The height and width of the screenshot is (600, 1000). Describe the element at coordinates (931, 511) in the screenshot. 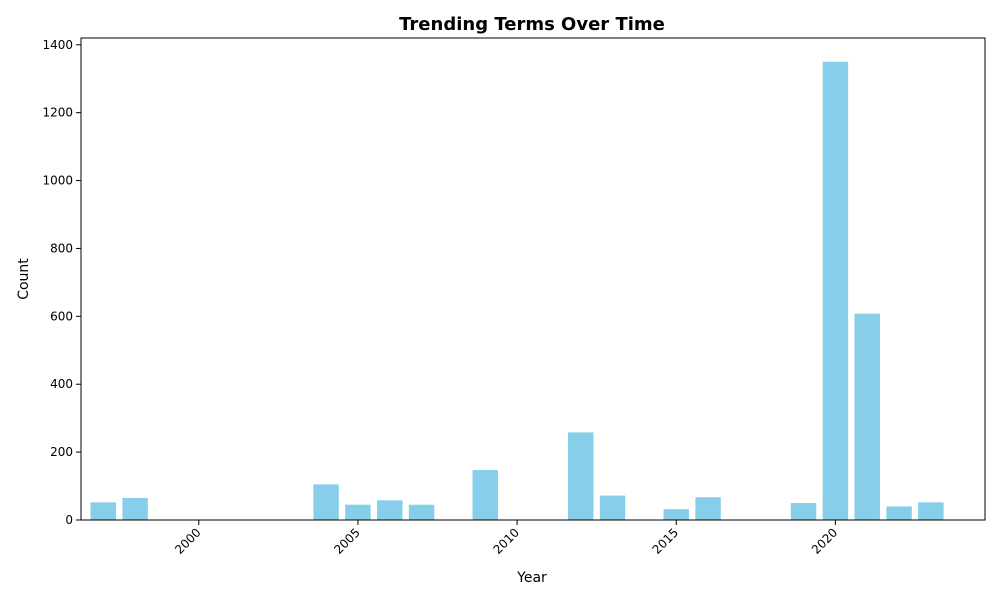

I see `bar-2023` at that location.